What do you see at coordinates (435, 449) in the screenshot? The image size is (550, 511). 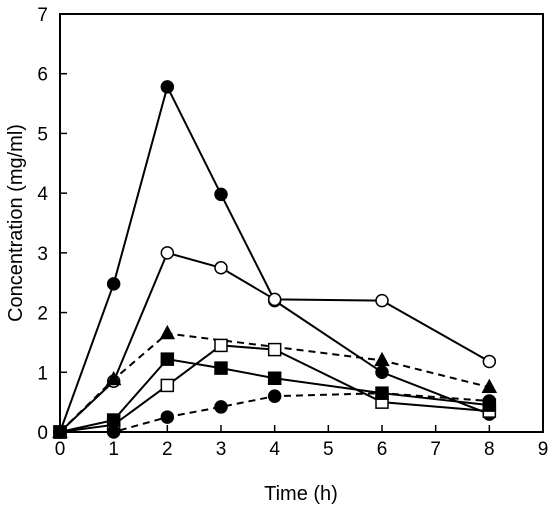 I see `x-tick-label: 7` at bounding box center [435, 449].